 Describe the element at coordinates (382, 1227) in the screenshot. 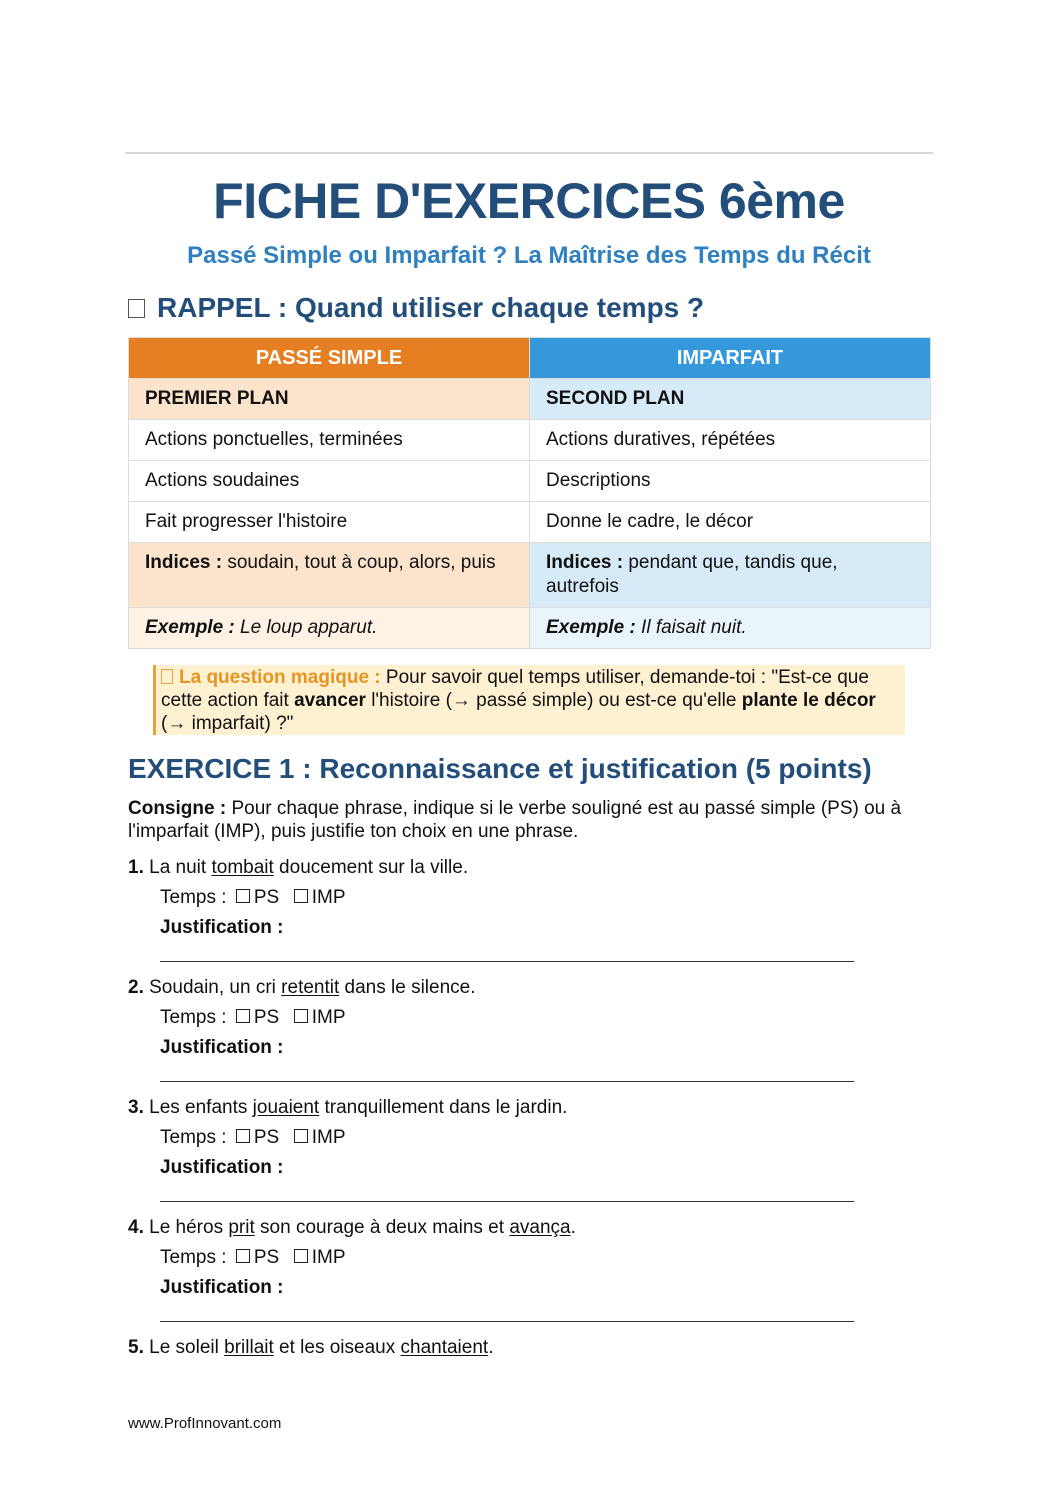

I see `sentence-text: son courage à deux mains et` at that location.